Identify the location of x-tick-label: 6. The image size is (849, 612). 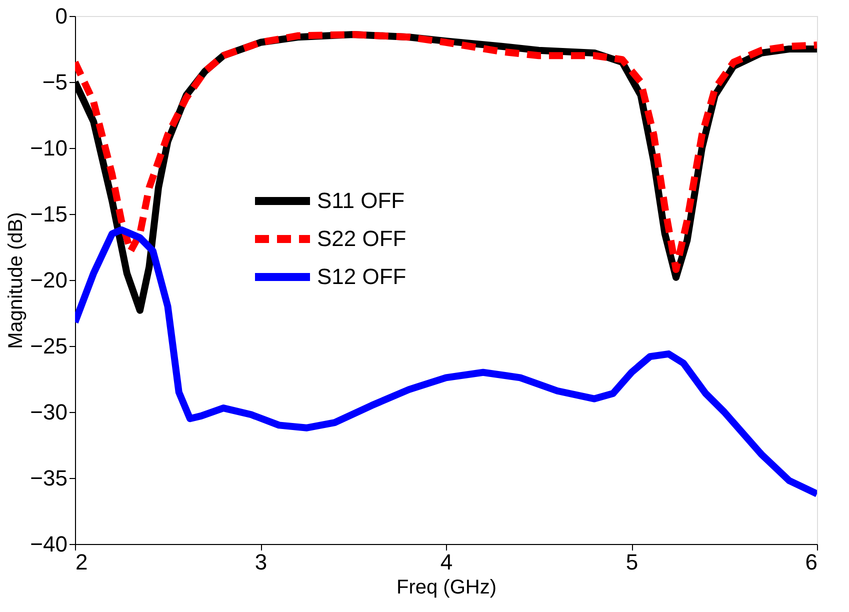
(811, 562).